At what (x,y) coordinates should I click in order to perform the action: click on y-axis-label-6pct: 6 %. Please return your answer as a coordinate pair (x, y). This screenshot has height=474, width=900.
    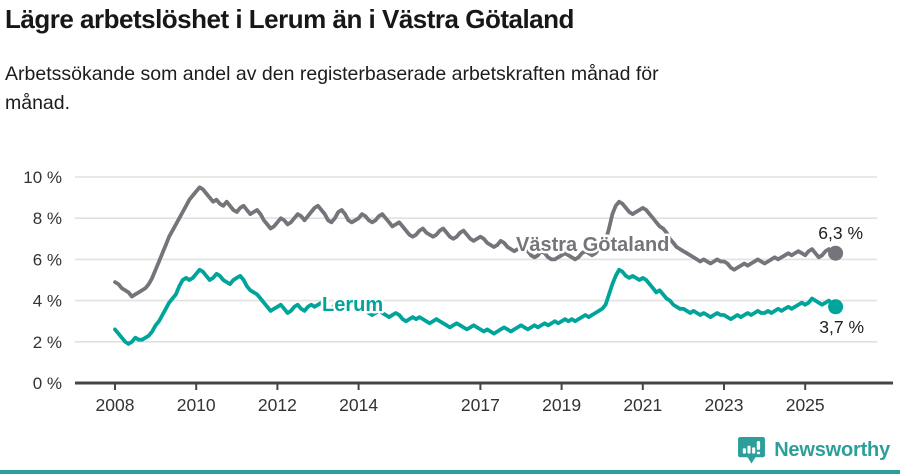
    Looking at the image, I should click on (47, 259).